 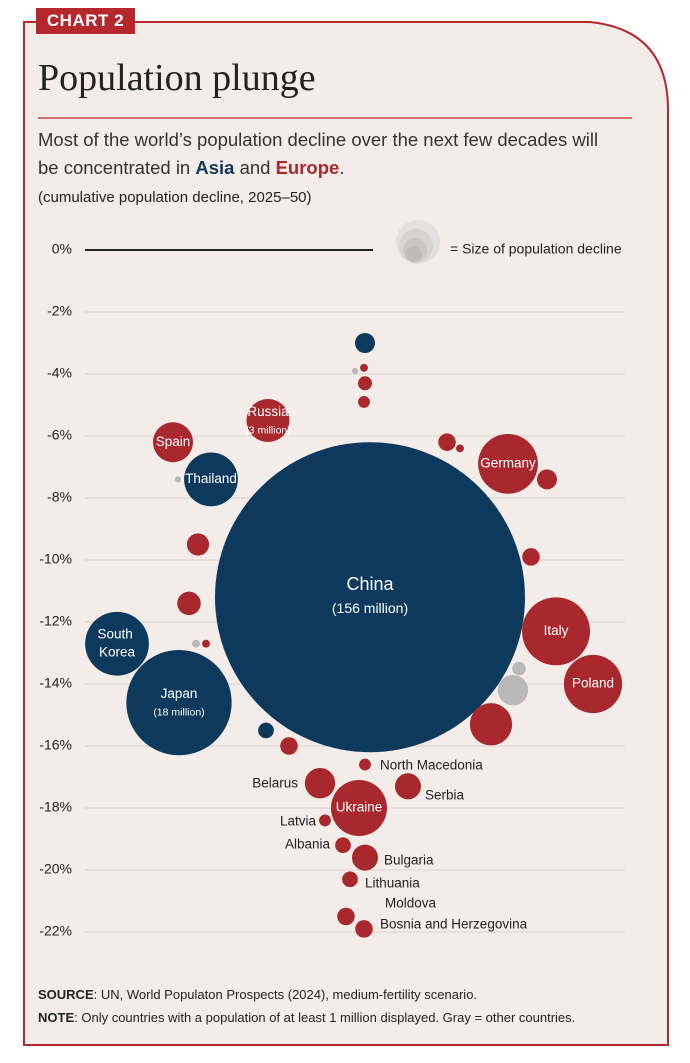 What do you see at coordinates (445, 795) in the screenshot?
I see `bubble-label: Serbia` at bounding box center [445, 795].